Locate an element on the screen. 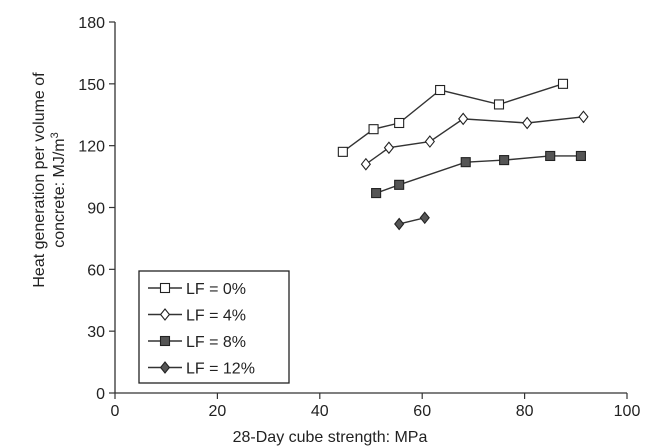 The width and height of the screenshot is (649, 447). y-axis-label-line2: concrete: MJ/m3 is located at coordinates (58, 189).